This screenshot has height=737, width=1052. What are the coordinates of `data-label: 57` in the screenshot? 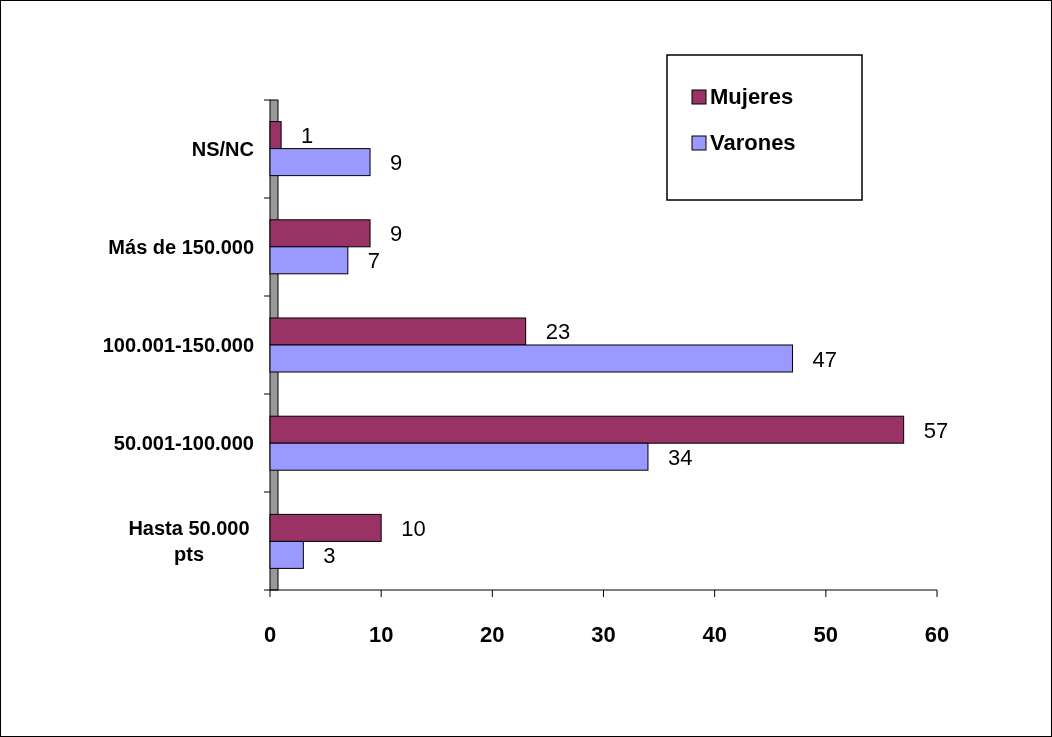 It's located at (936, 430).